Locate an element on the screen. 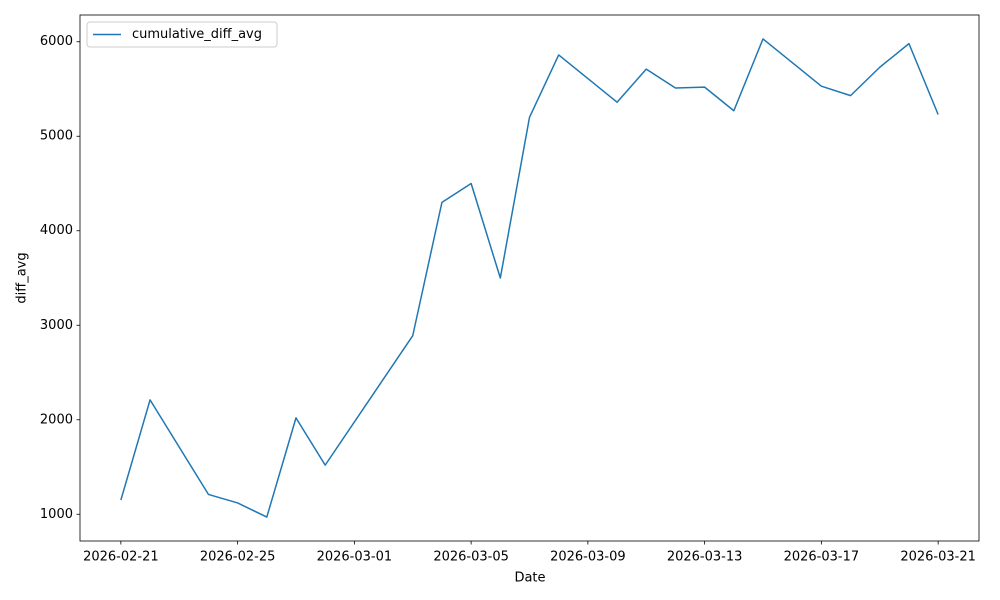 The height and width of the screenshot is (600, 1000). y-tick-label: 4000 is located at coordinates (56, 230).